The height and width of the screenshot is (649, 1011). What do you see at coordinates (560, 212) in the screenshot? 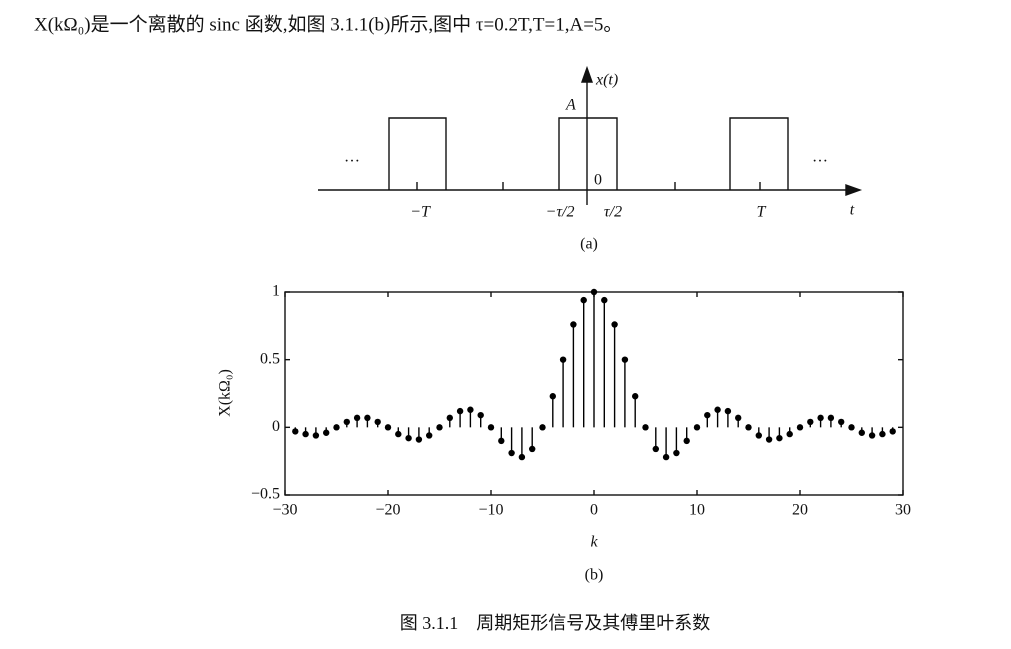
I see `label: −τ/2` at bounding box center [560, 212].